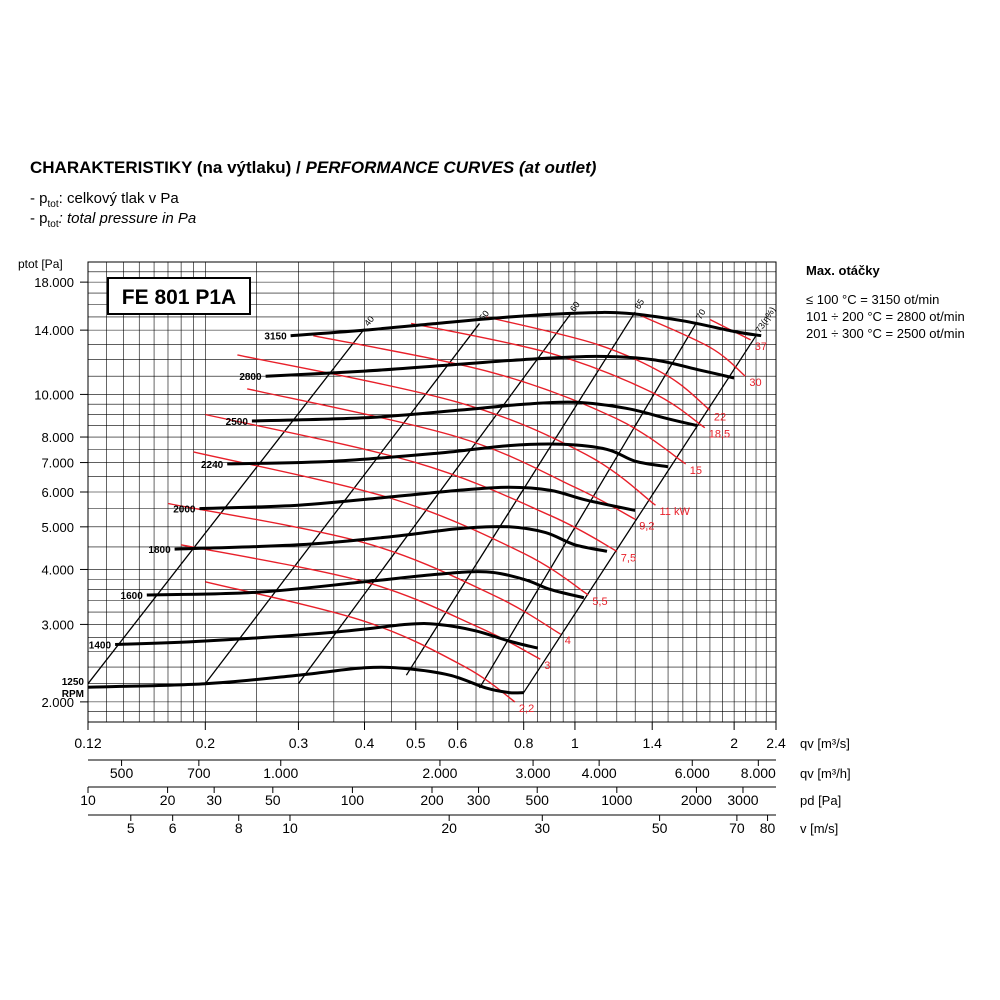 Image resolution: width=1000 pixels, height=1000 pixels. I want to click on speed-label: 1400, so click(100, 646).